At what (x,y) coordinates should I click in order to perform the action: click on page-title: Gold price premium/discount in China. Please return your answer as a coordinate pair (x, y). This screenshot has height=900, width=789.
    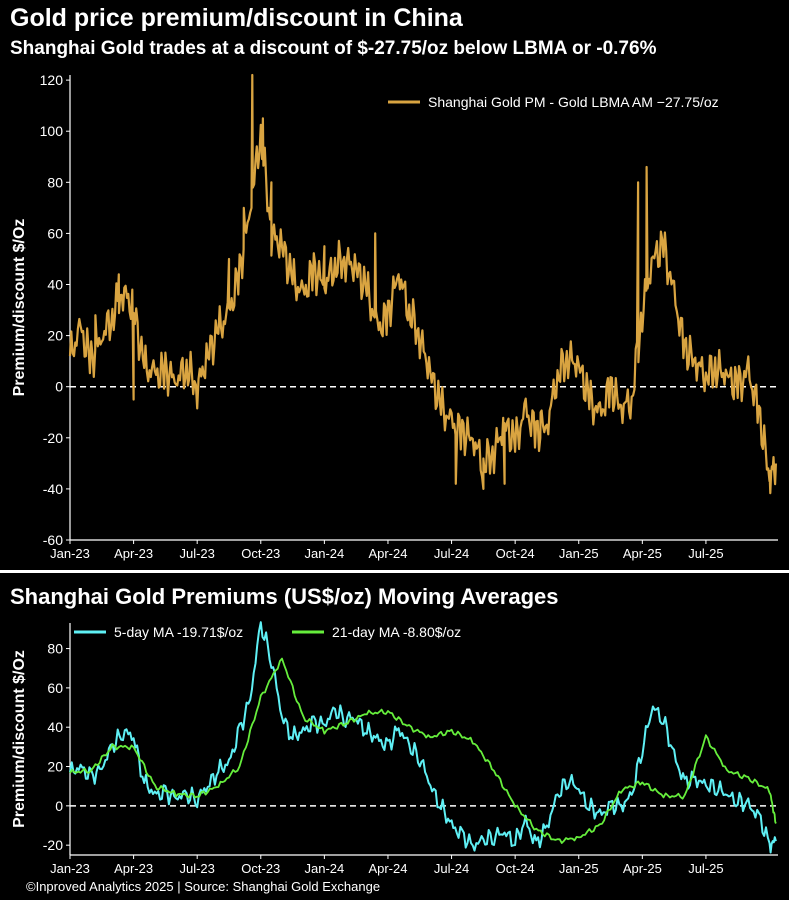
    Looking at the image, I should click on (236, 18).